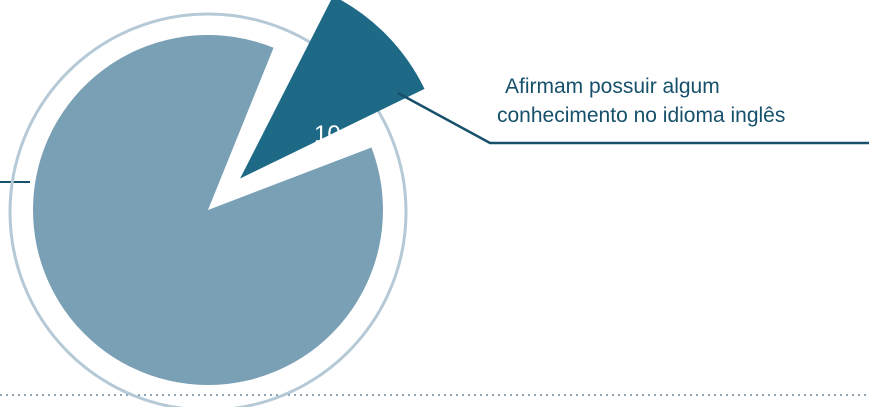  I want to click on pie-slice-highlight, so click(332, 89).